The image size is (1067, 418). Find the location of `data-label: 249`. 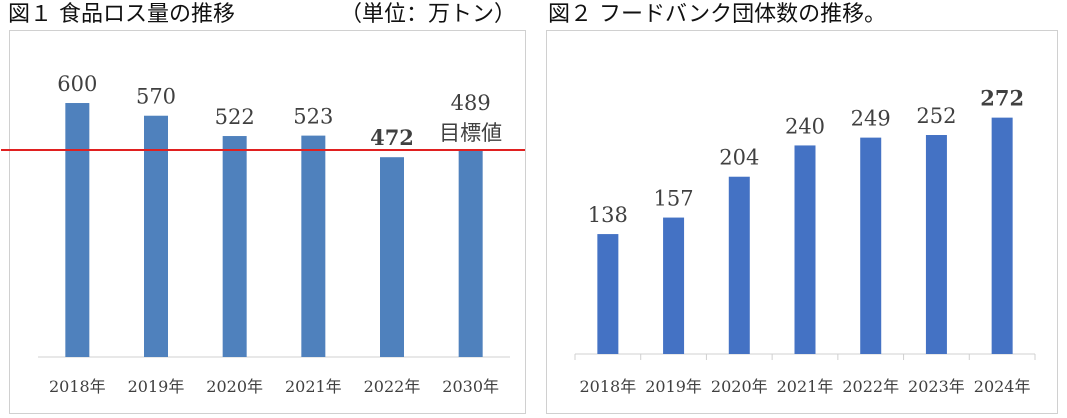

data-label: 249 is located at coordinates (871, 119).